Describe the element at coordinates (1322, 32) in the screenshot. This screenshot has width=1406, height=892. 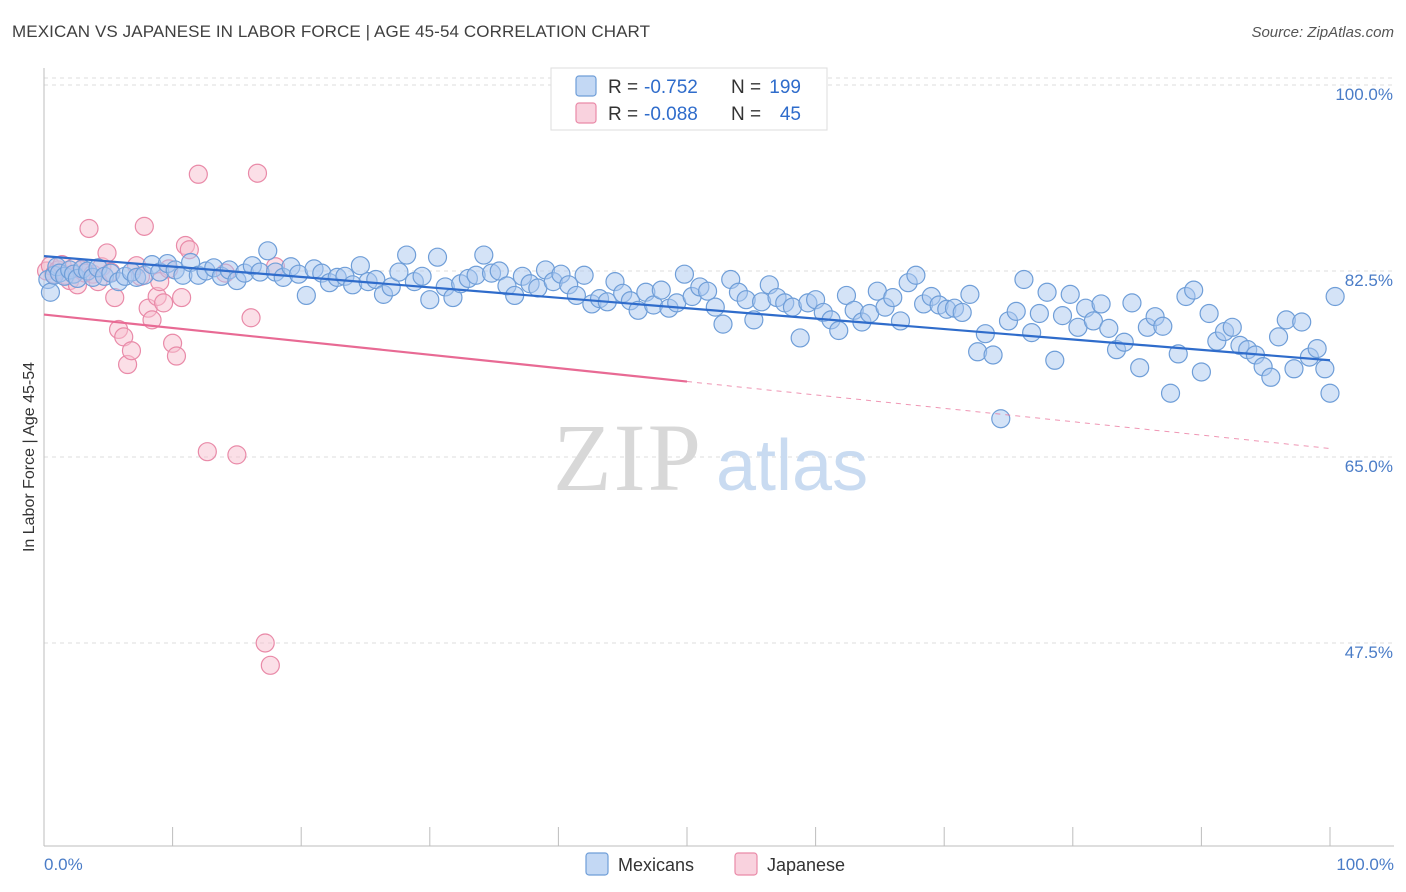
I see `source-label: Source: ZipAtlas.com` at that location.